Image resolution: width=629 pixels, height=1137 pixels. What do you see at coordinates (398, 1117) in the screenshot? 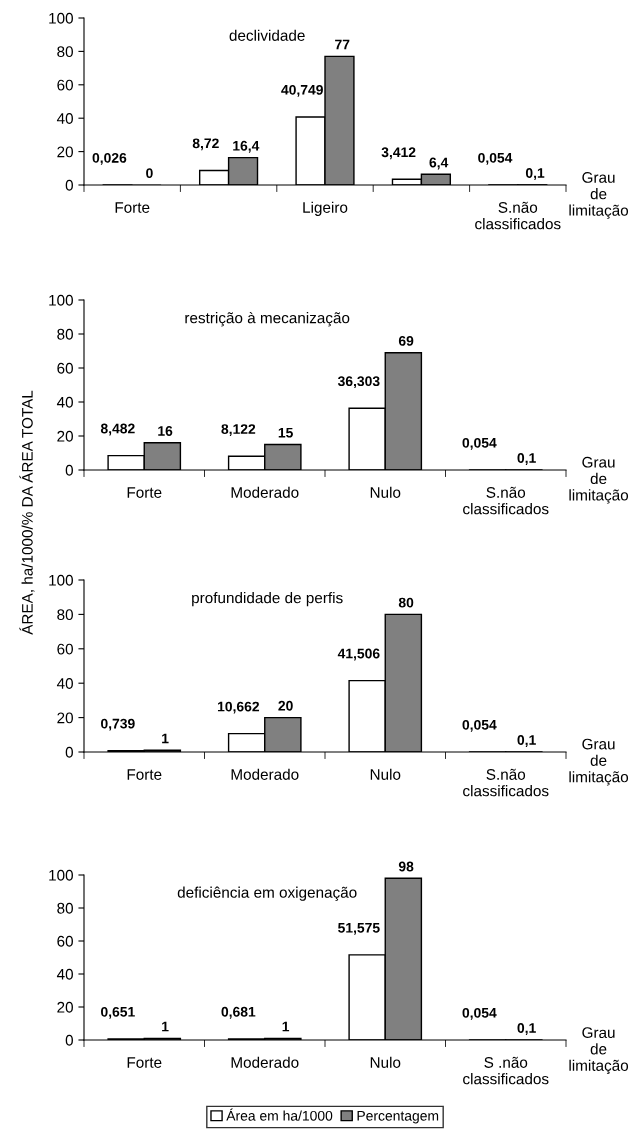
I see `legend-label: Percentagem` at bounding box center [398, 1117].